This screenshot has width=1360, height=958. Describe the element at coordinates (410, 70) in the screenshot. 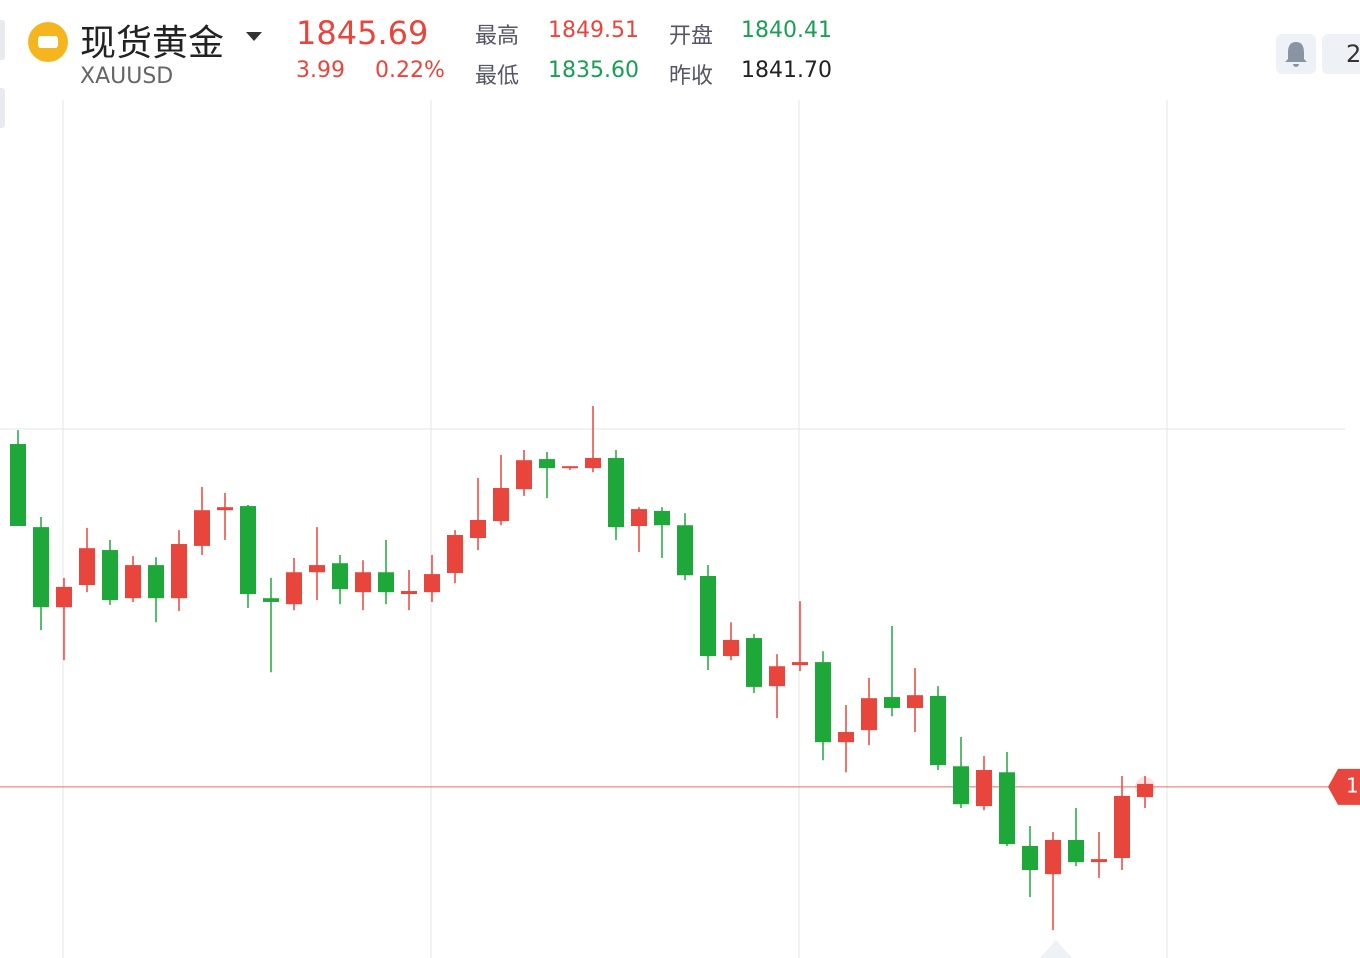

I see `change-pct: 0.22%` at that location.